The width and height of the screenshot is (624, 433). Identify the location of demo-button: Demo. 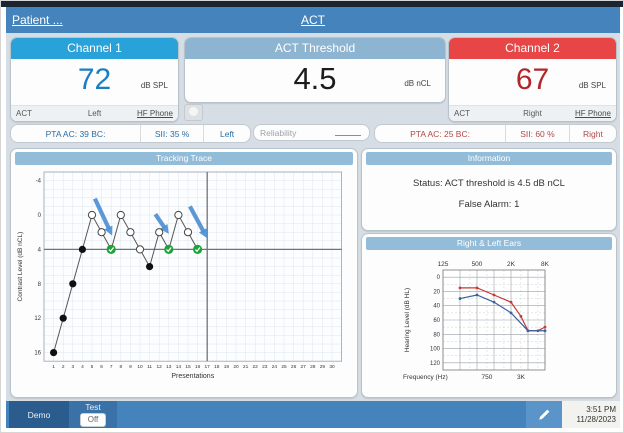
(39, 414).